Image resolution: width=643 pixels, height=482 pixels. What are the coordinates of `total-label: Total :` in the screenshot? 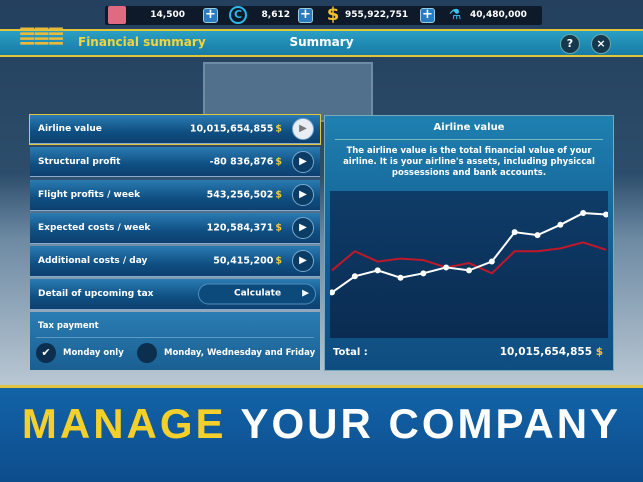 It's located at (350, 352).